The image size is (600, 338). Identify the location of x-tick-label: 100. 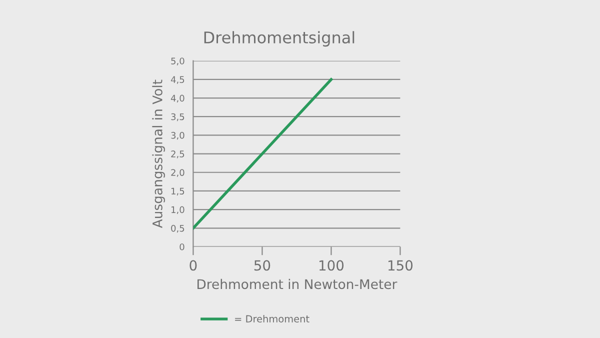
(331, 265).